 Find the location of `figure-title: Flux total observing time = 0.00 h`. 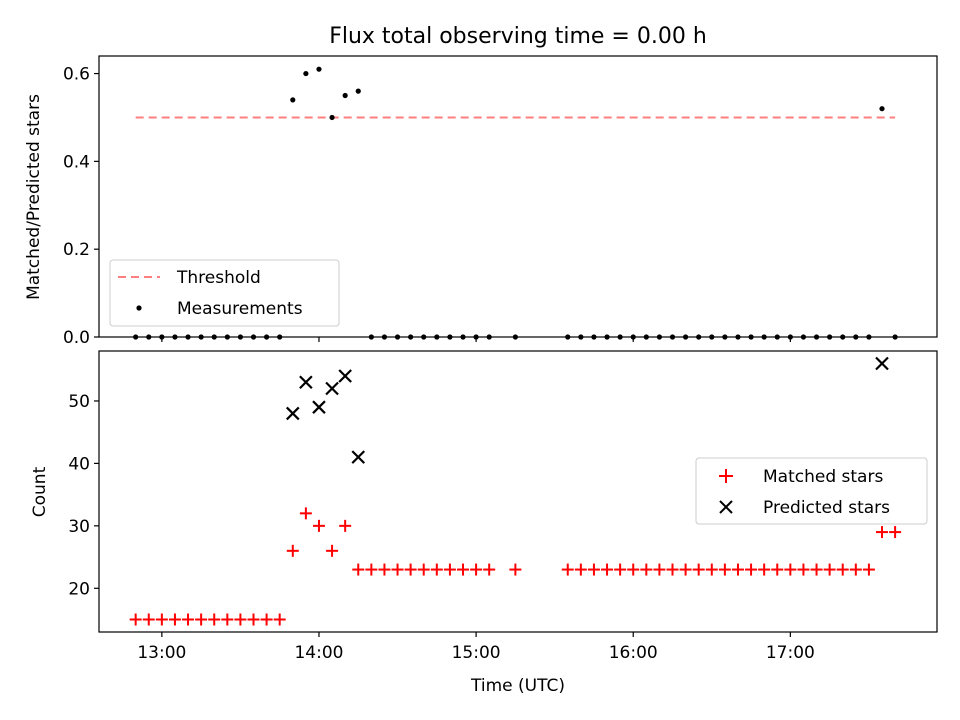

figure-title: Flux total observing time = 0.00 h is located at coordinates (518, 36).